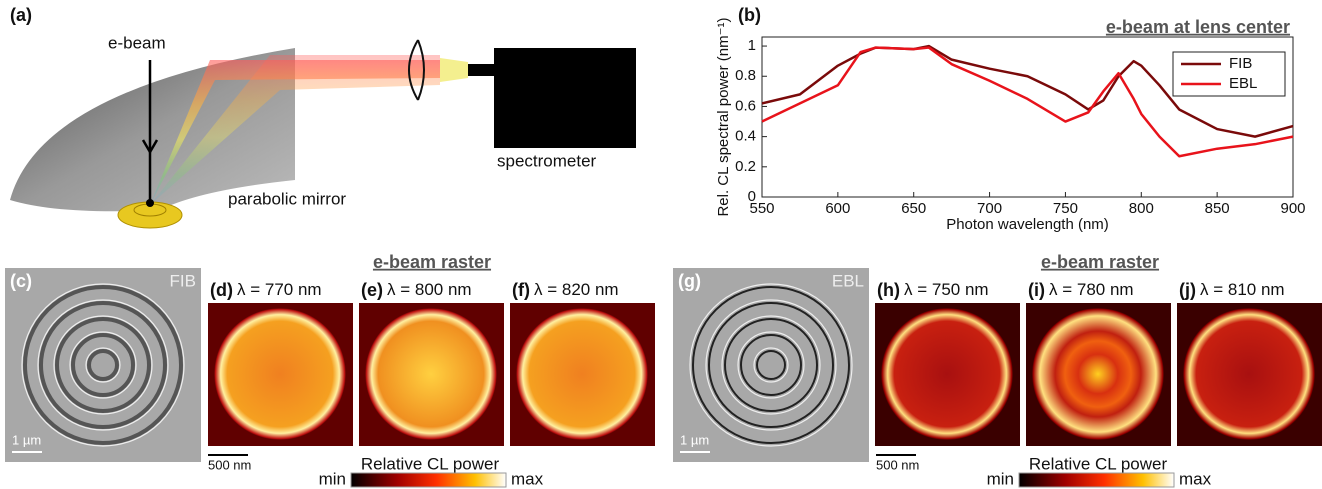 The width and height of the screenshot is (1322, 489). I want to click on plot-frame, so click(1027, 117).